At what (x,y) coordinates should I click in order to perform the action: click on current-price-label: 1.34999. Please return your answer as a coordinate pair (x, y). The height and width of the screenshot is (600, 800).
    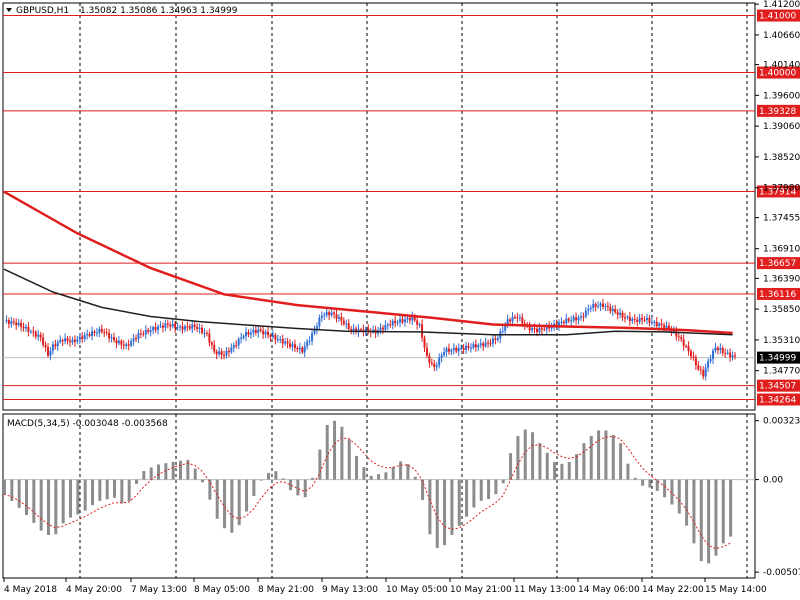
    Looking at the image, I should click on (777, 359).